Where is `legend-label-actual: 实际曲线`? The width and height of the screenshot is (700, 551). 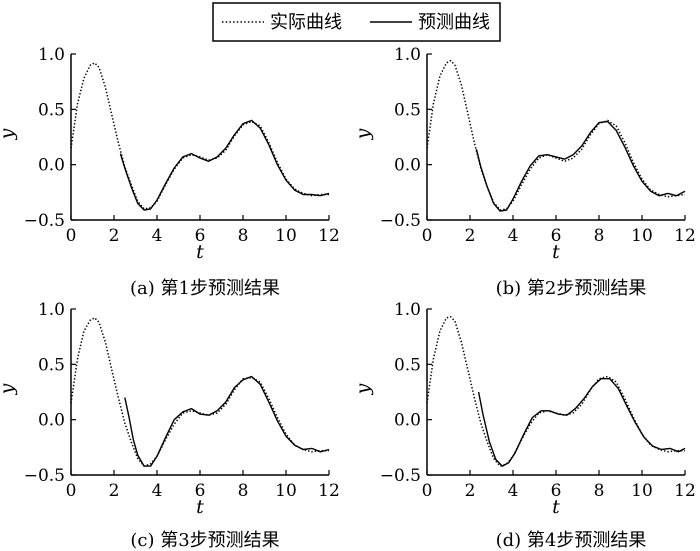 legend-label-actual: 实际曲线 is located at coordinates (306, 22).